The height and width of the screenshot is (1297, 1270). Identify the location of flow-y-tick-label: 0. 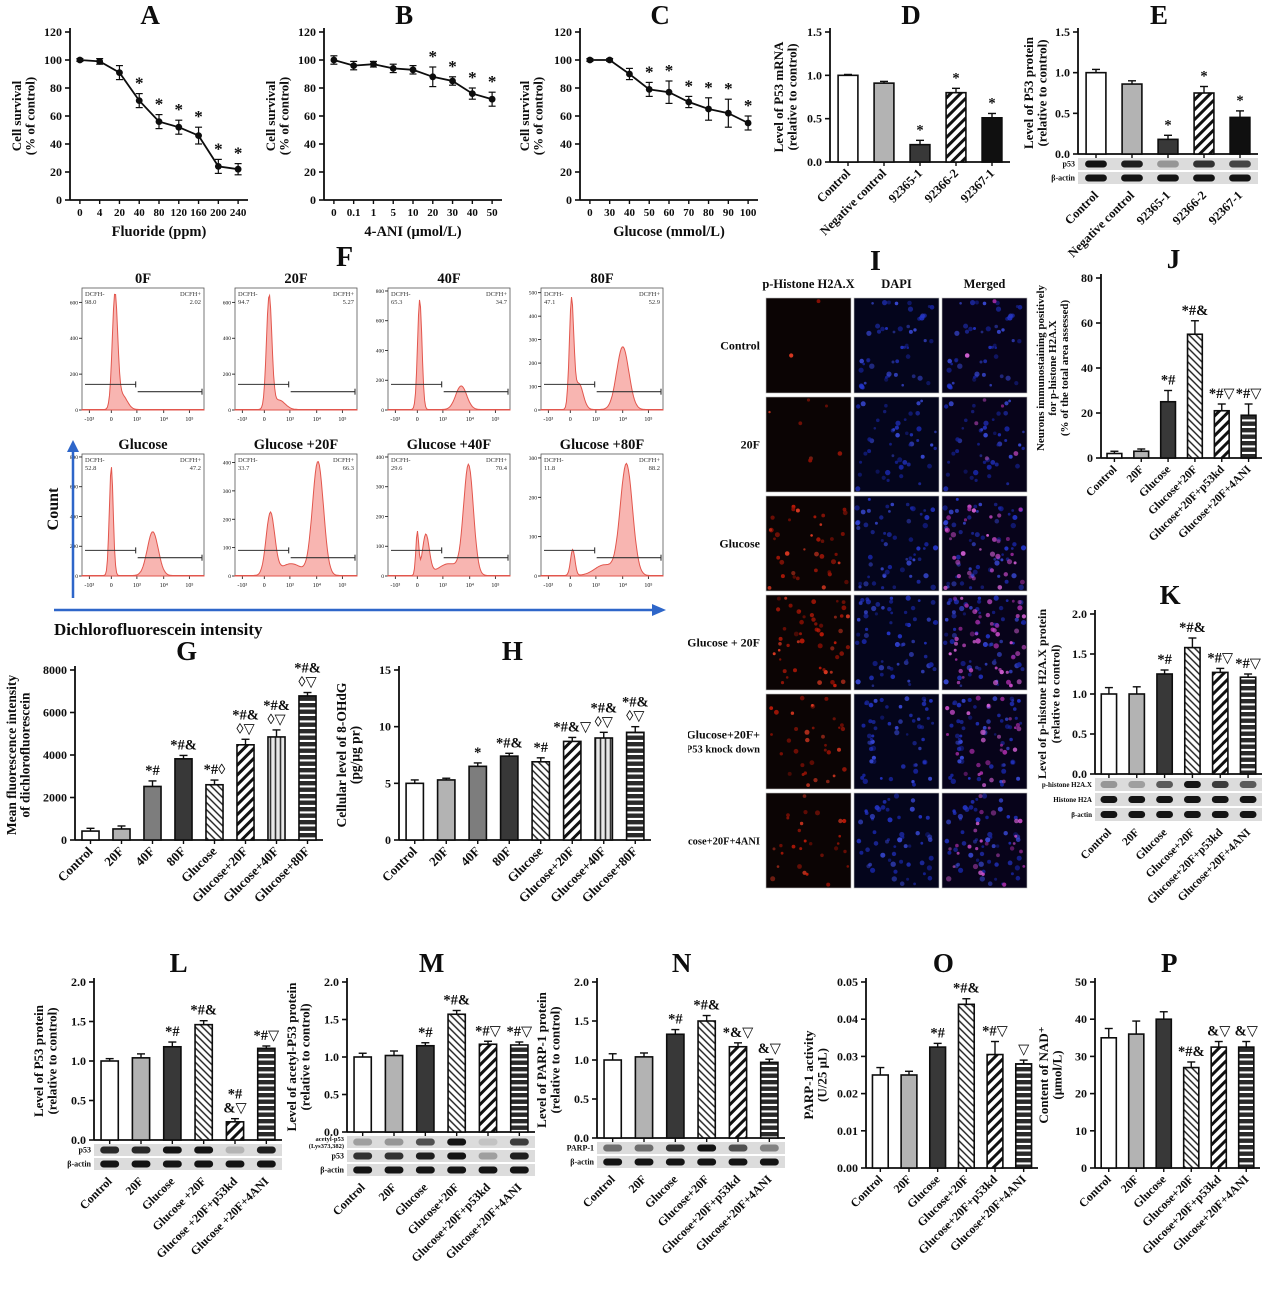
(535, 577).